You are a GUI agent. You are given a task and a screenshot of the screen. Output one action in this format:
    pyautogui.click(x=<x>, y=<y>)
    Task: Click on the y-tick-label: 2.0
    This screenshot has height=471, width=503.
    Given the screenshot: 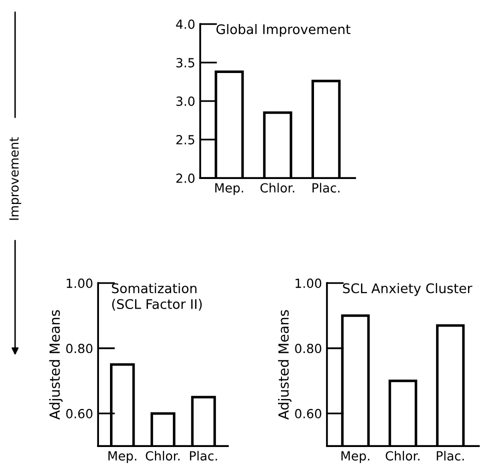 What is the action you would take?
    pyautogui.click(x=185, y=178)
    